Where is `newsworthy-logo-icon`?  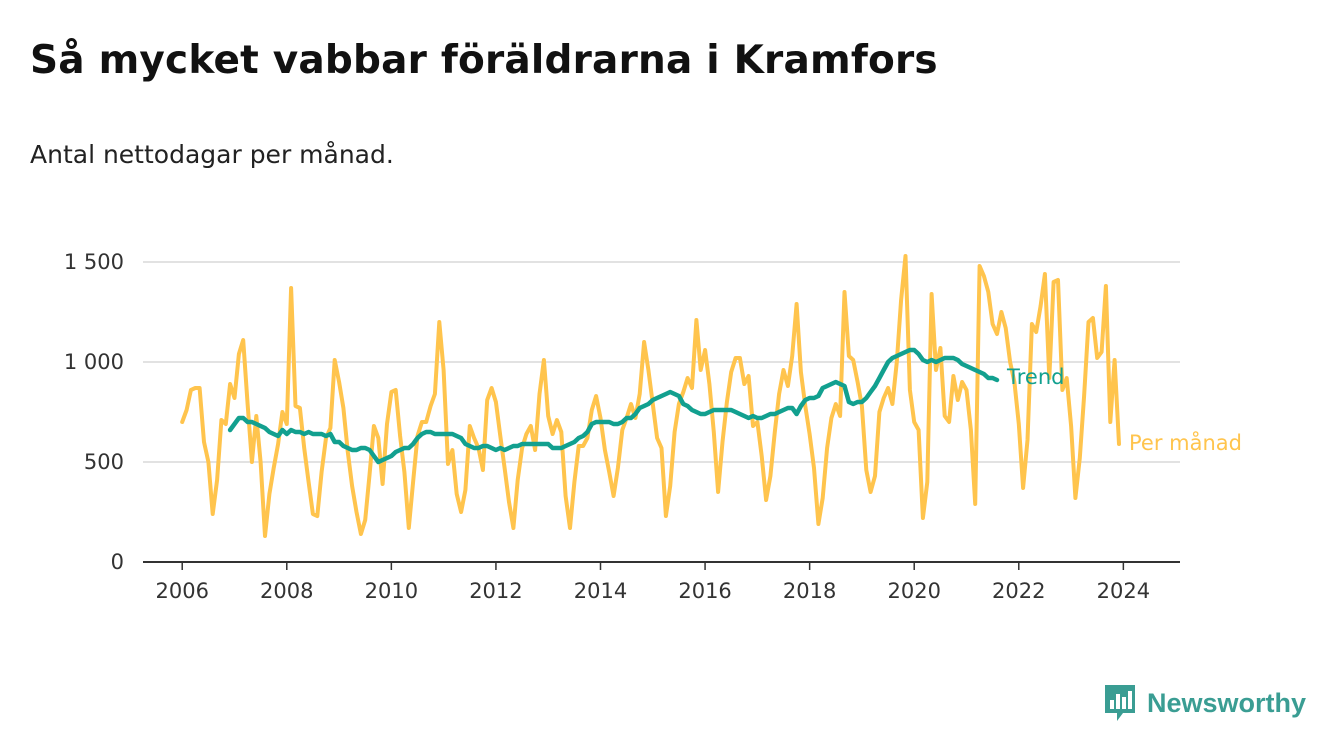
newsworthy-logo-icon is located at coordinates (1120, 703).